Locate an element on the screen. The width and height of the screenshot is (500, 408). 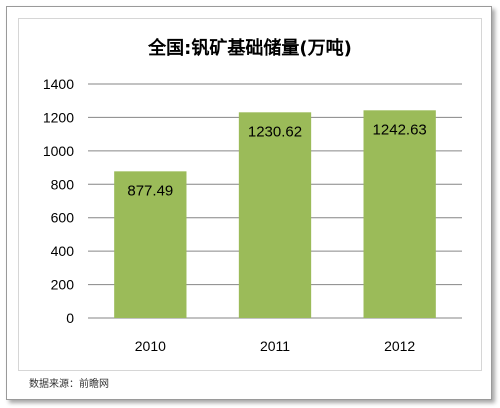
source-note: 数据来源：前瞻网 is located at coordinates (69, 384).